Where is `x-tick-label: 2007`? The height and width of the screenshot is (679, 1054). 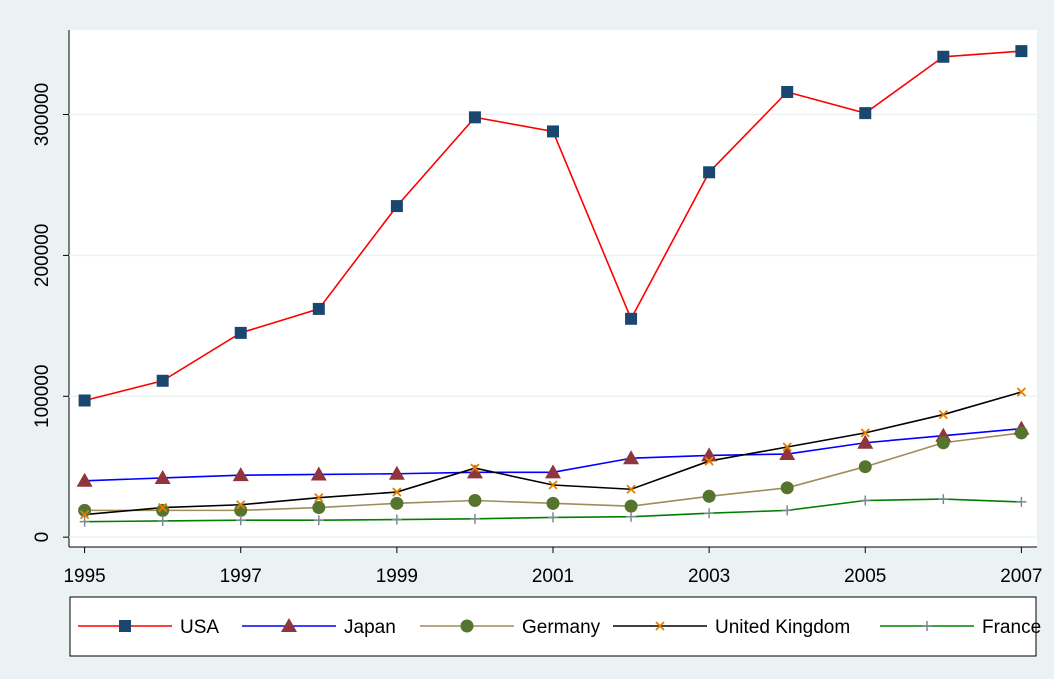 x-tick-label: 2007 is located at coordinates (1021, 576).